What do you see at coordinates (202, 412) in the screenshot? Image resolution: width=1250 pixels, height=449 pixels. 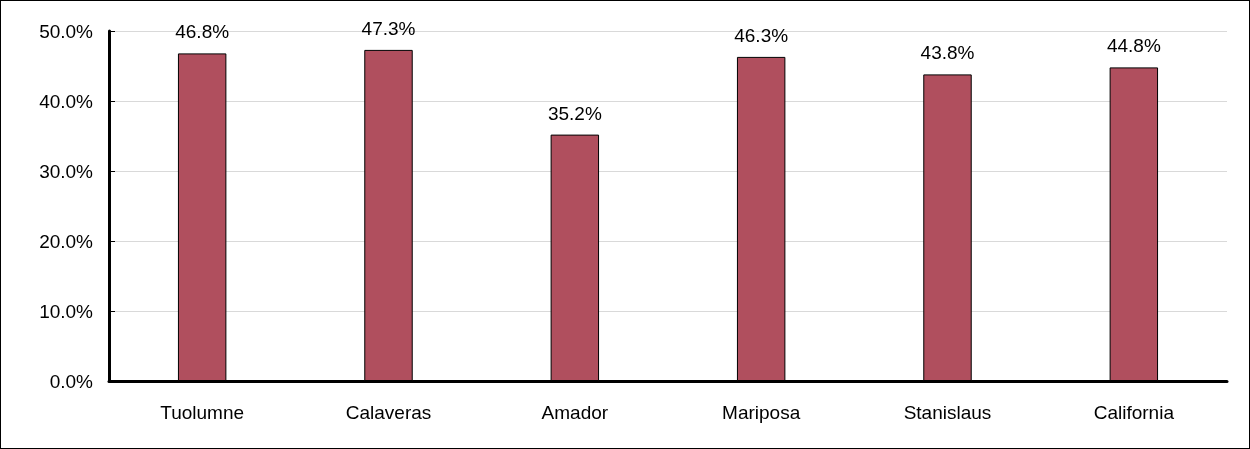 I see `x-tick-label: Tuolumne` at bounding box center [202, 412].